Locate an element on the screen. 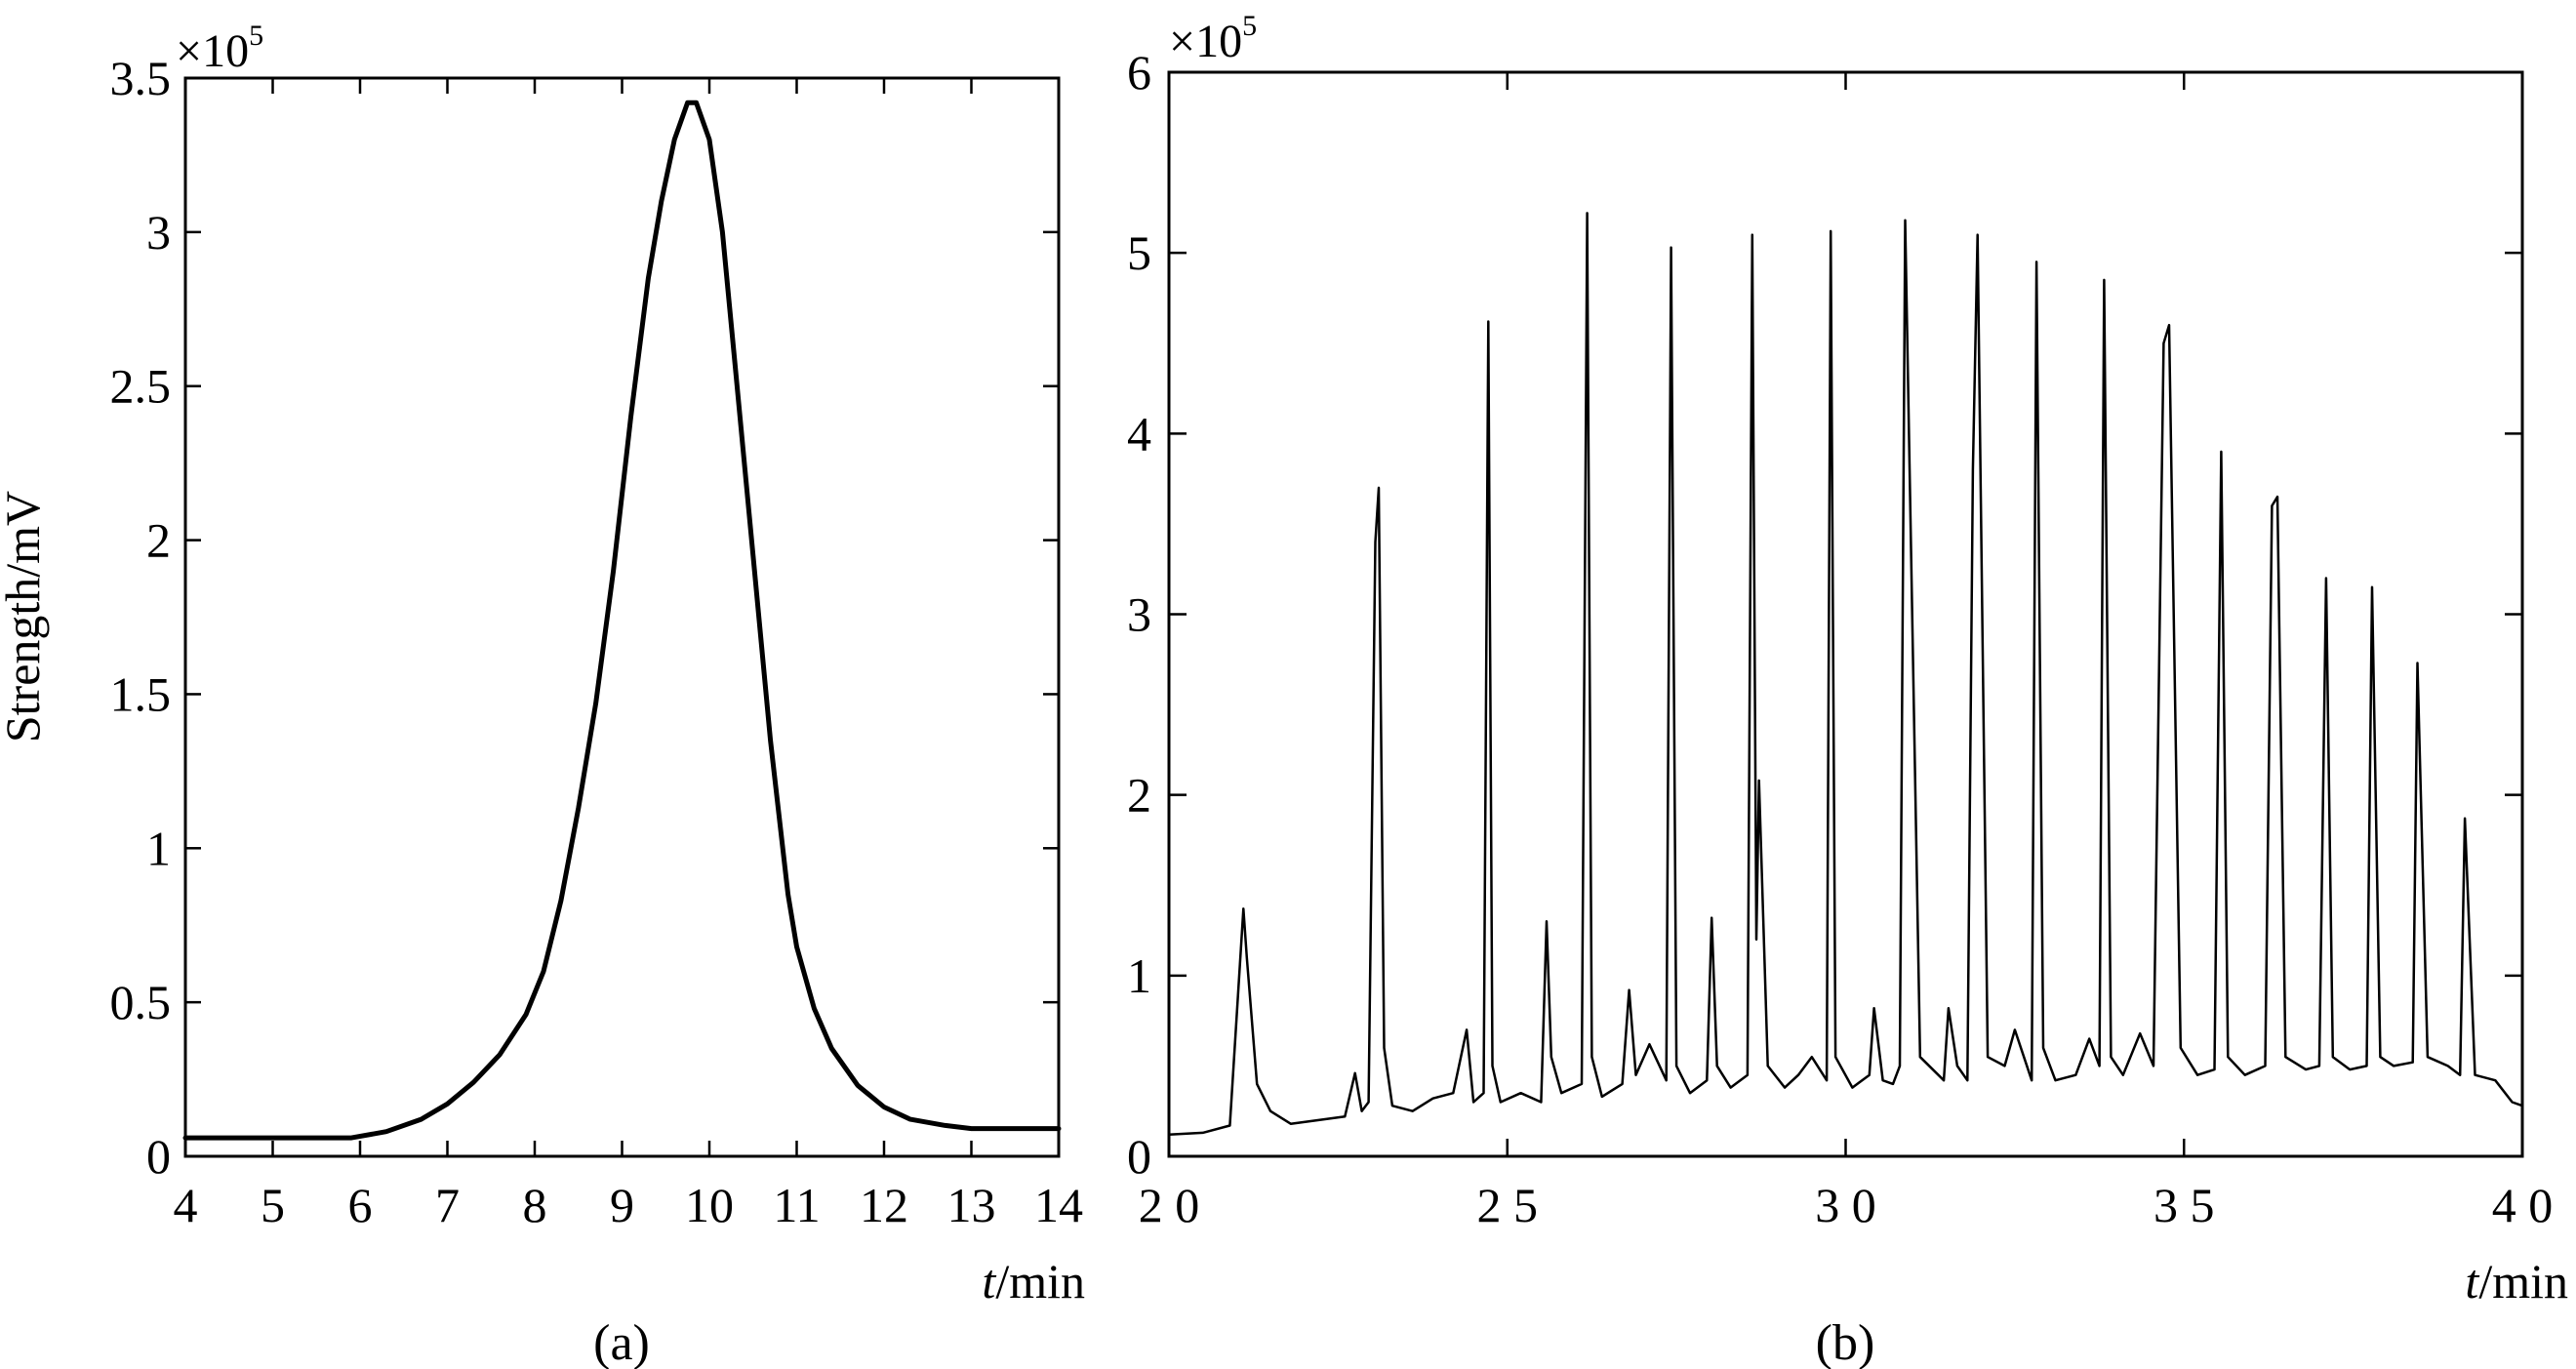 The width and height of the screenshot is (2576, 1369). x-tick-label: 12 is located at coordinates (884, 1205).